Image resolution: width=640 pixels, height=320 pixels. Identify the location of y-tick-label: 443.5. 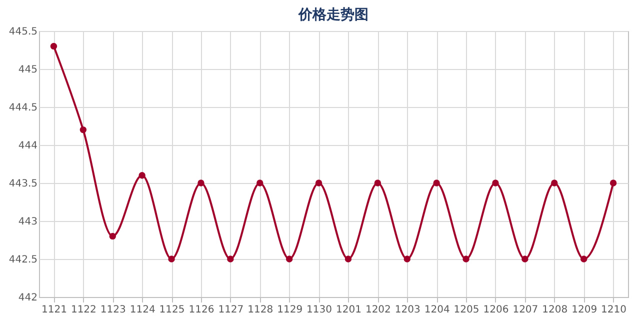
(23, 184).